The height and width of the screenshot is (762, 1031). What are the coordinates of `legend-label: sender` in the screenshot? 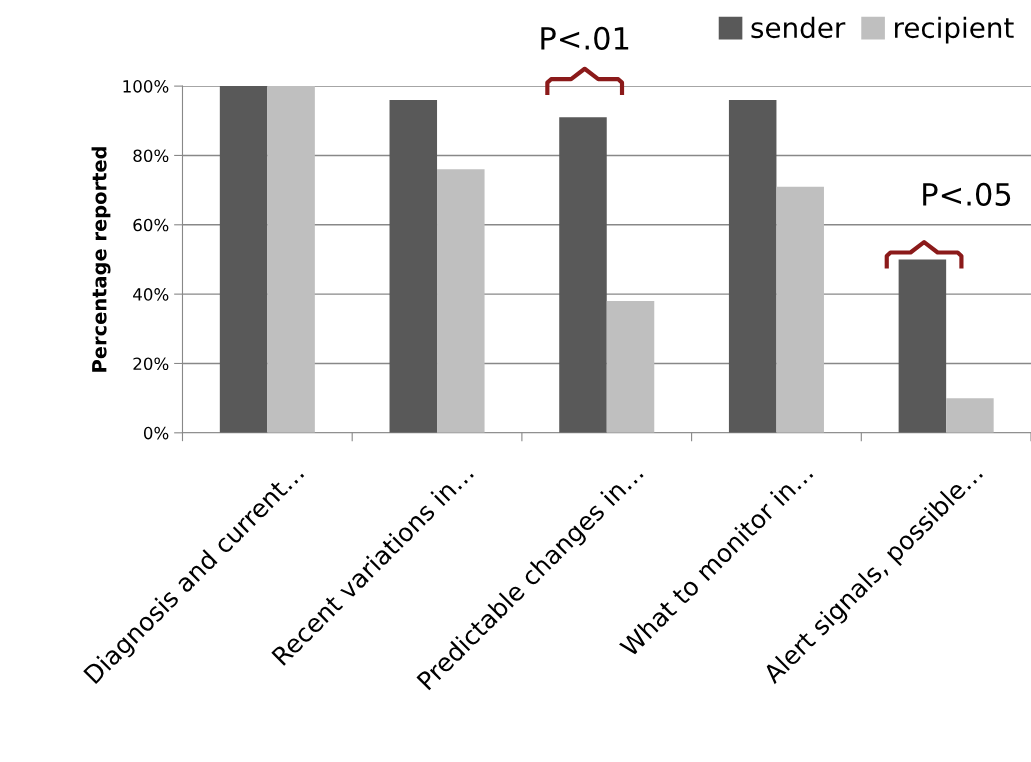 It's located at (798, 27).